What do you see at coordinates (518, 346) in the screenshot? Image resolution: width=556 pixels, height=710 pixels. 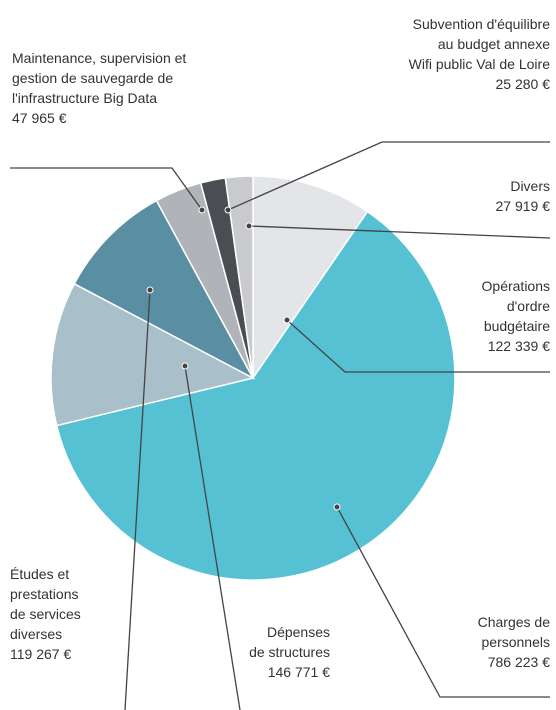 I see `value-label: 122 339 €` at bounding box center [518, 346].